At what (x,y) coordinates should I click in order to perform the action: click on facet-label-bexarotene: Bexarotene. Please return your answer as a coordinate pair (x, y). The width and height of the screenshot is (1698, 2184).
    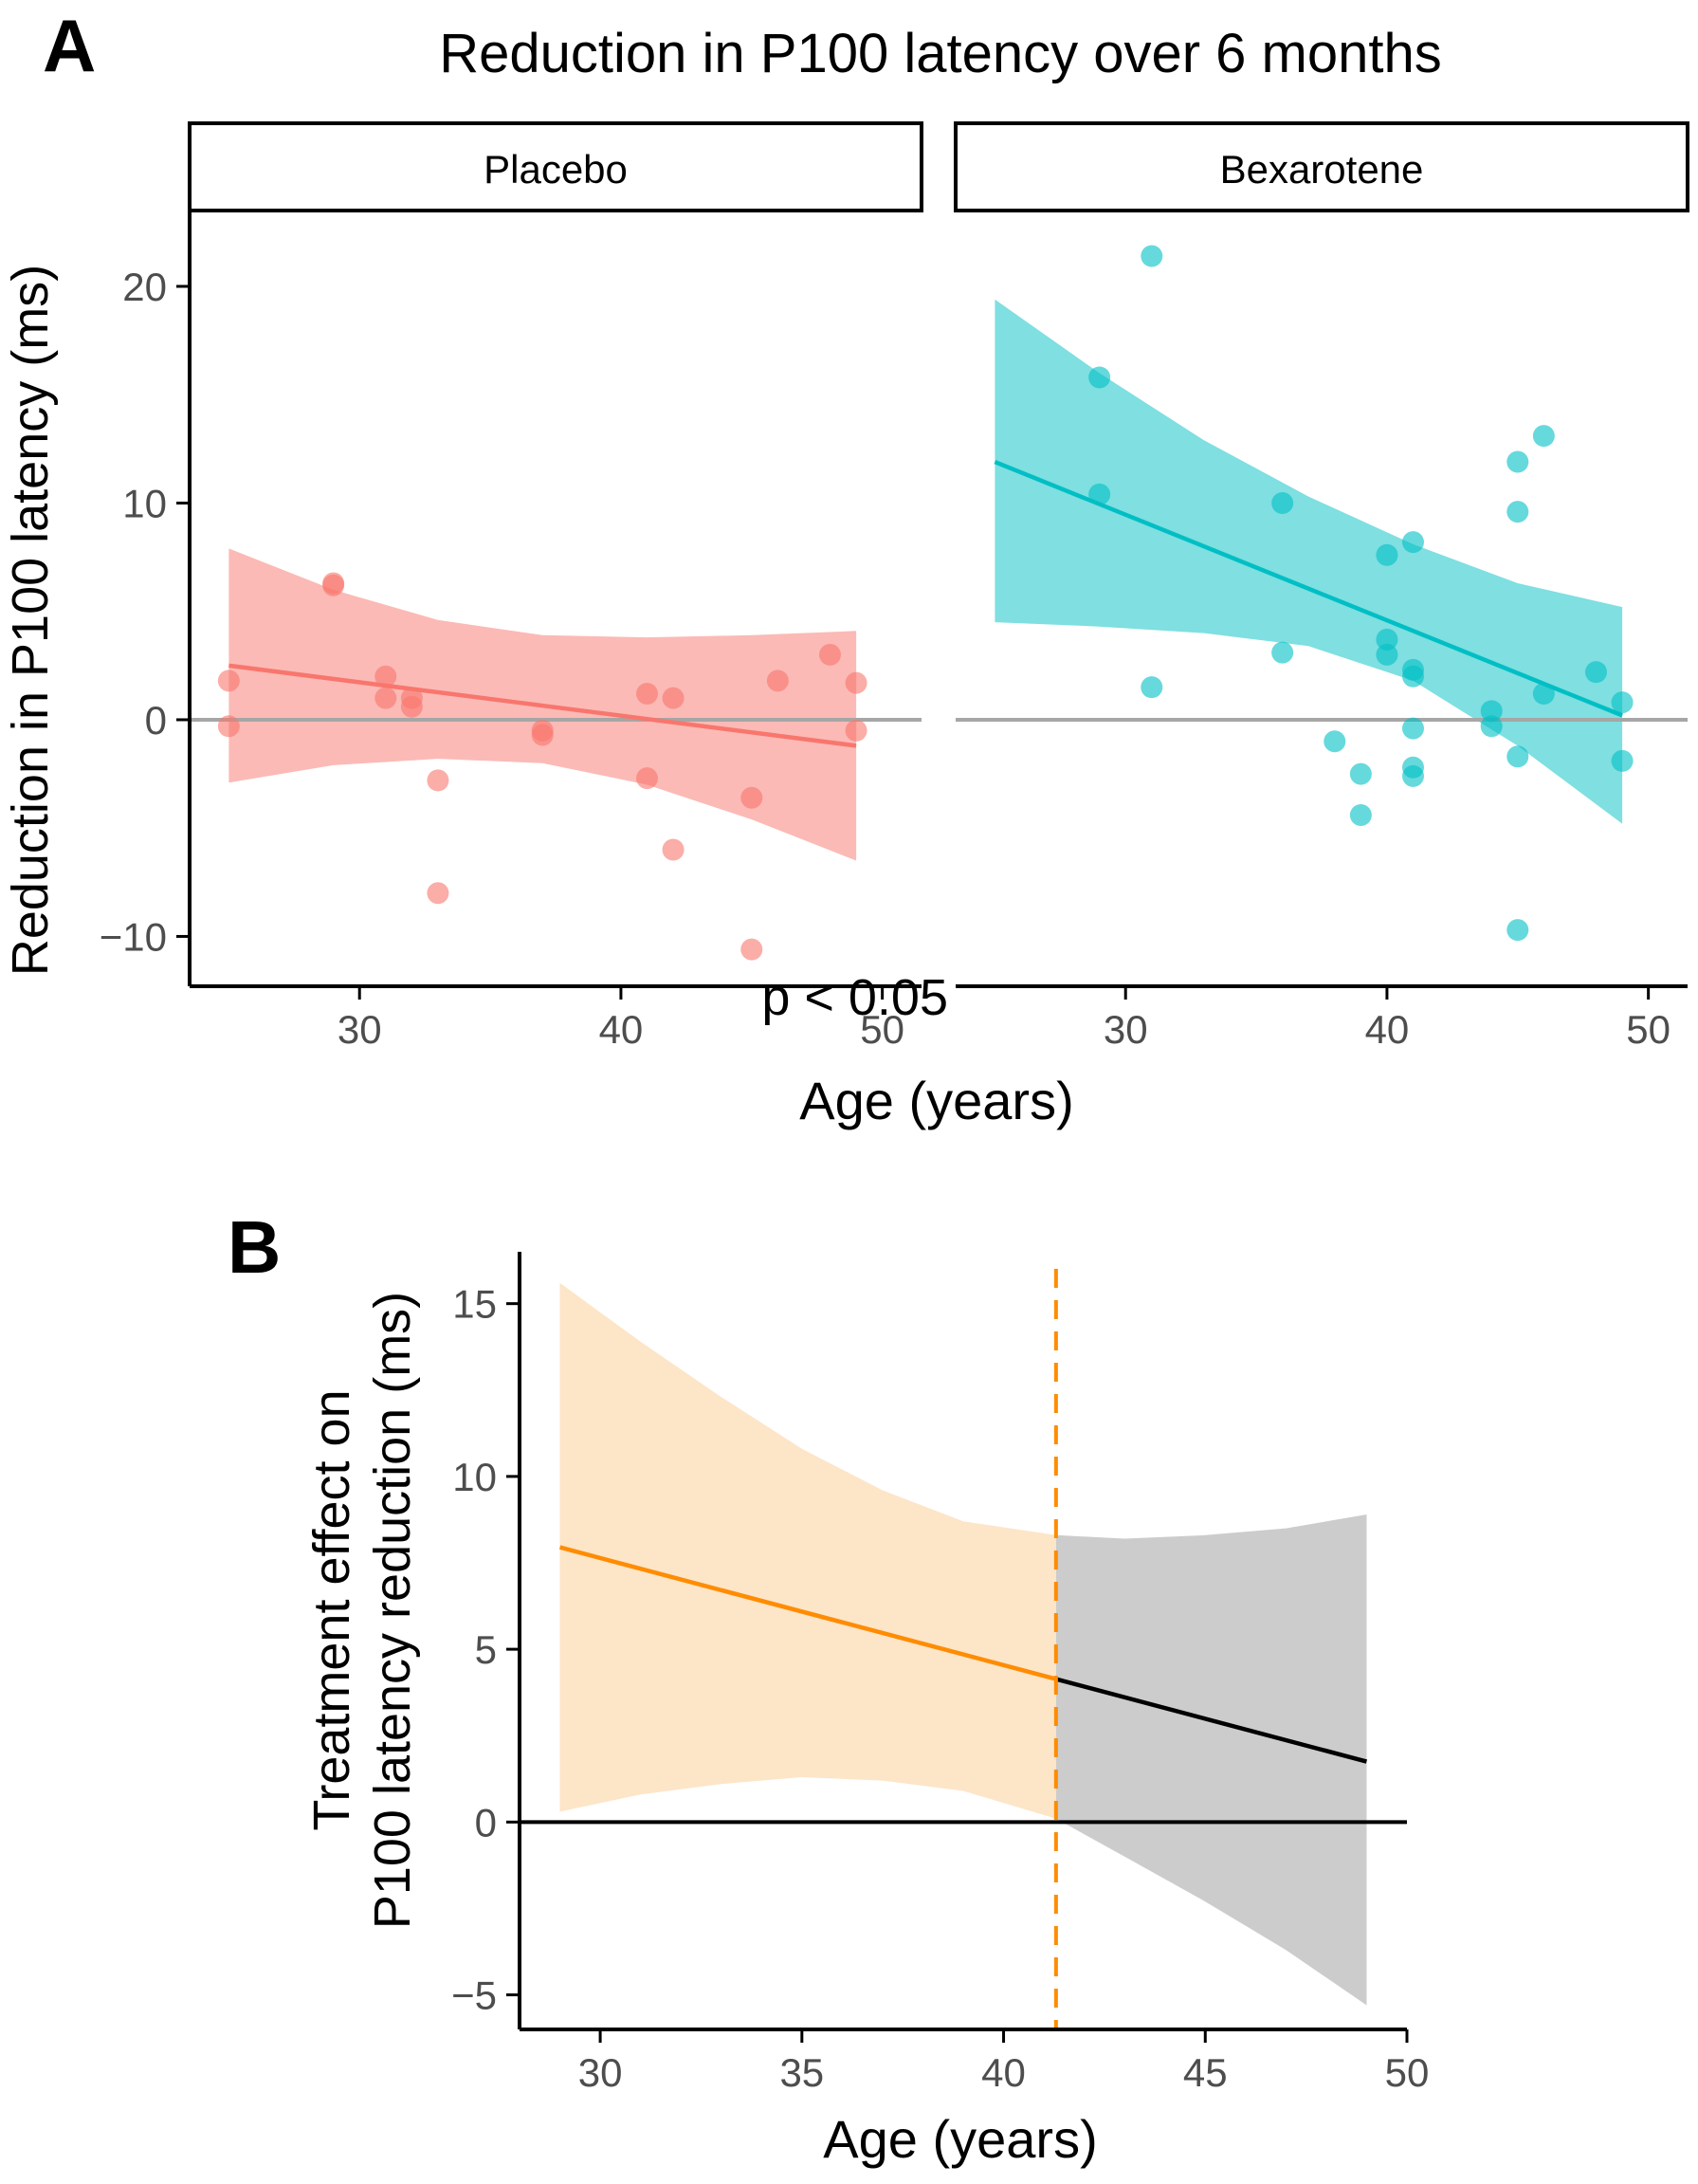
    Looking at the image, I should click on (1322, 169).